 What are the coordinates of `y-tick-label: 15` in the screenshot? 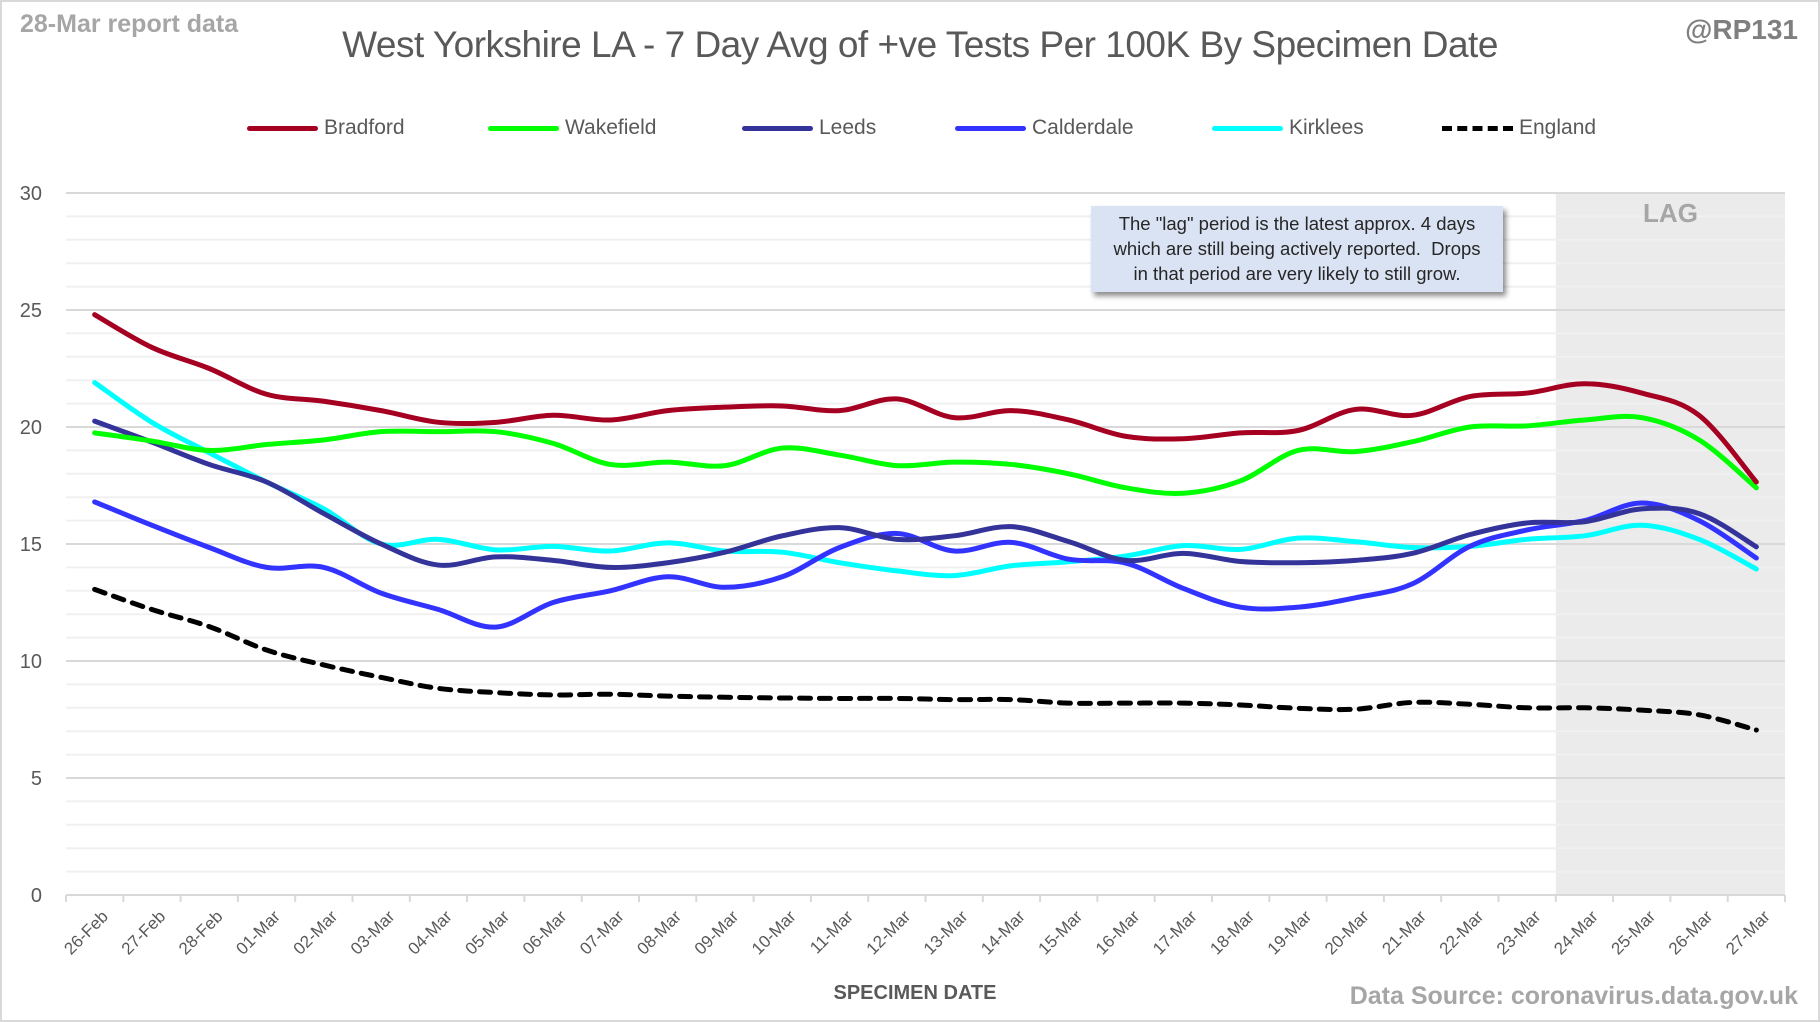 It's located at (31, 545).